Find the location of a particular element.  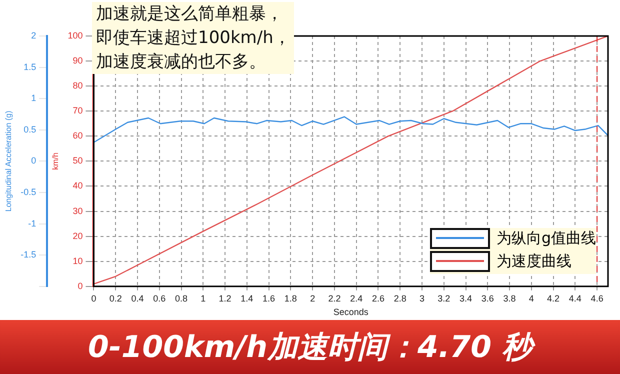

x-tick-label: 2 is located at coordinates (313, 298).